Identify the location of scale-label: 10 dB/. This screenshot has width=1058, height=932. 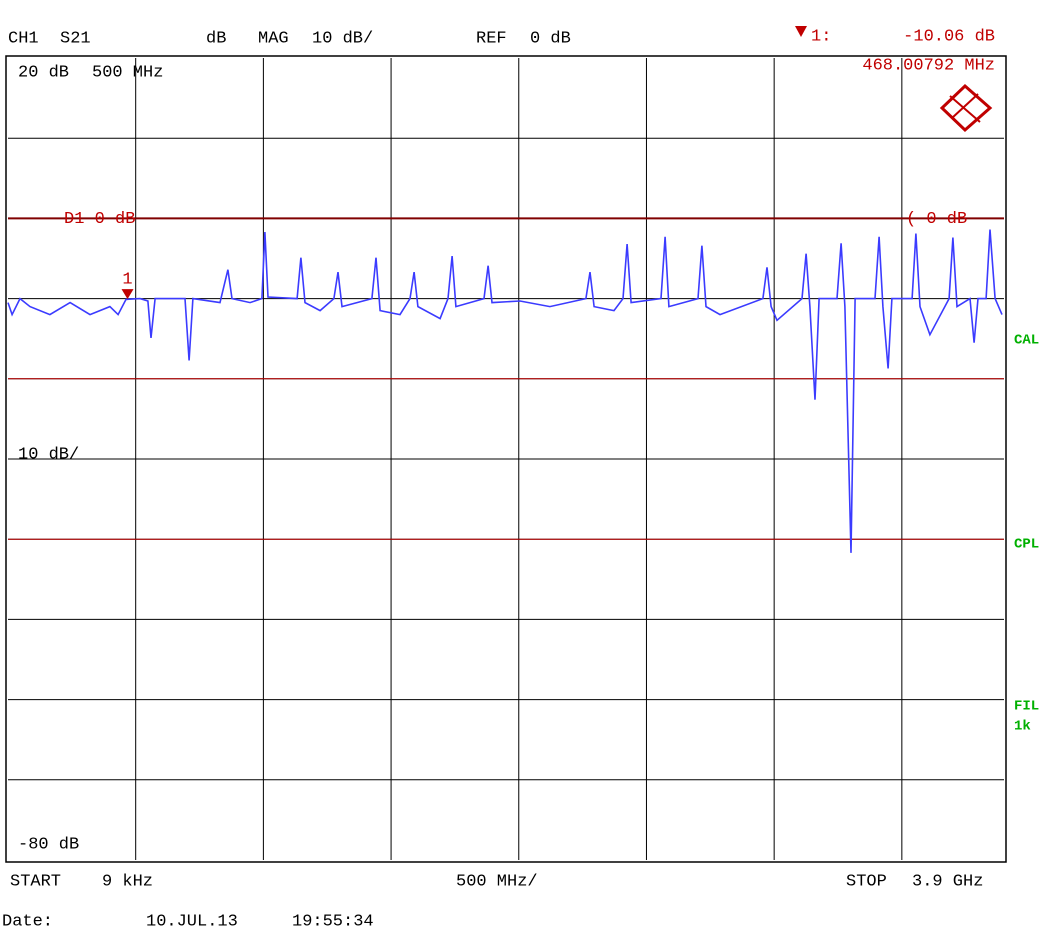
(48, 454).